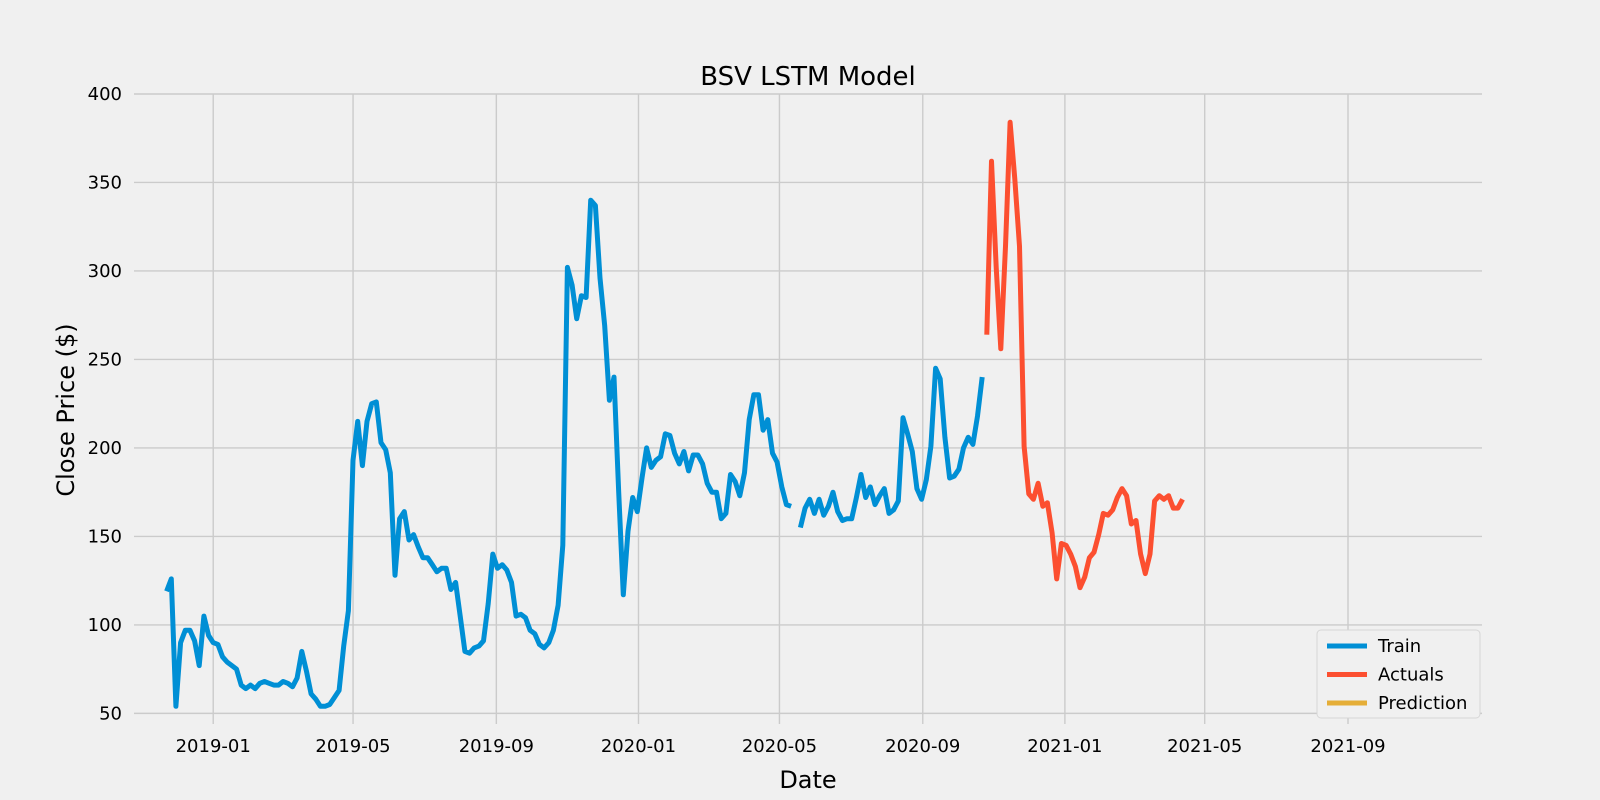 This screenshot has width=1600, height=800. I want to click on chart-title: BSV LSTM Model, so click(808, 77).